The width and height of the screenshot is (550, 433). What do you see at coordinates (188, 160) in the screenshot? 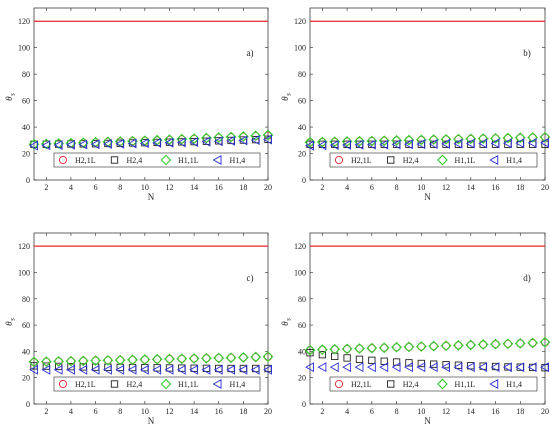
I see `legend-label: H1,1L` at bounding box center [188, 160].